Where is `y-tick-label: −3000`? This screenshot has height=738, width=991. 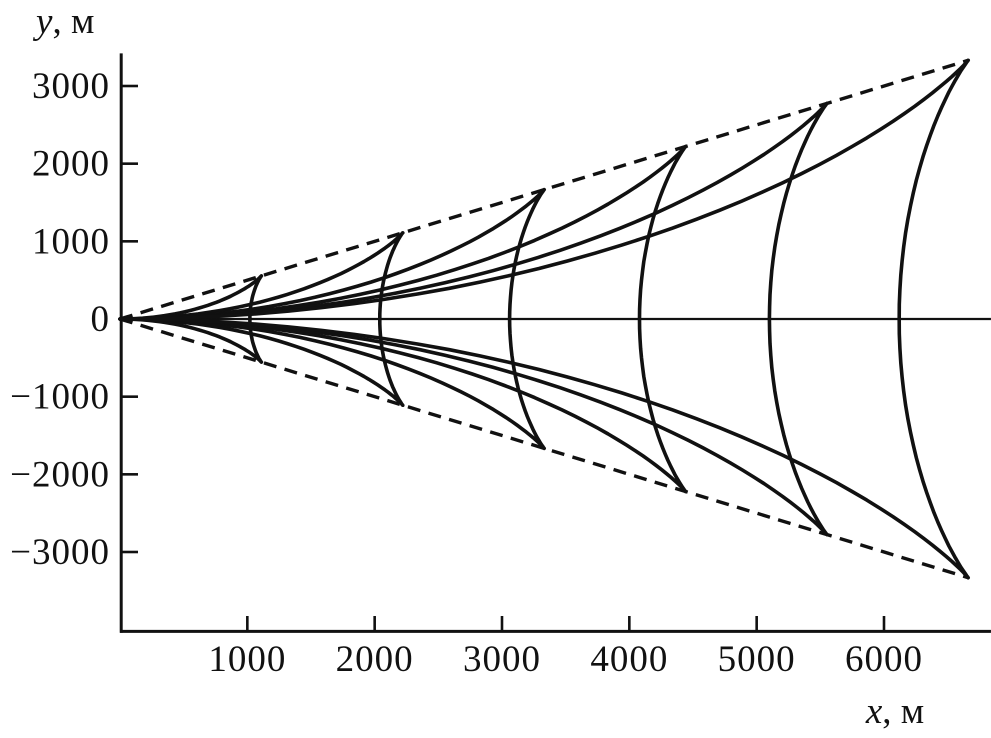
y-tick-label: −3000 is located at coordinates (60, 552).